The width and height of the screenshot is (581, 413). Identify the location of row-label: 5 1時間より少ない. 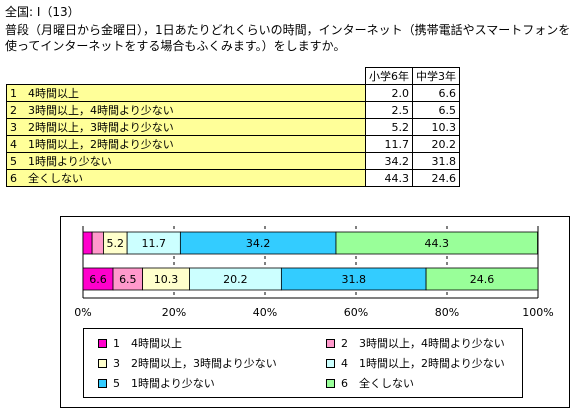
(186, 161).